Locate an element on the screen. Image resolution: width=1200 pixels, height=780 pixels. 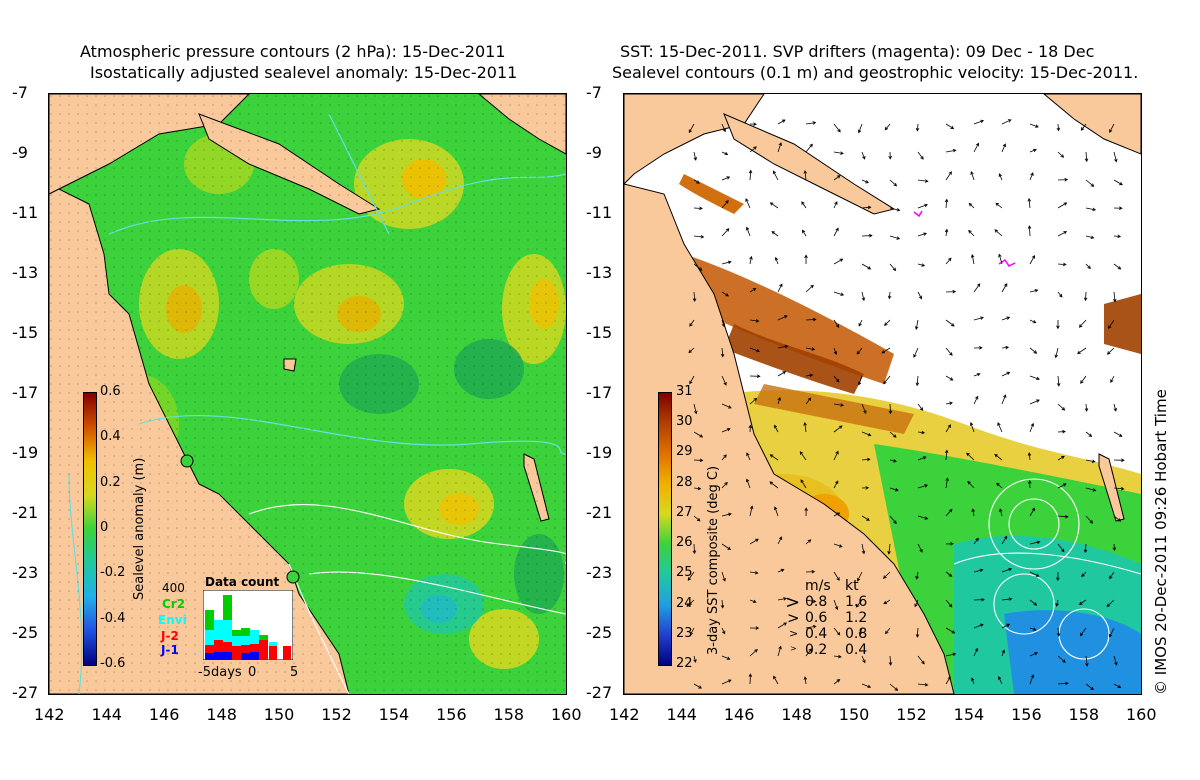
sealevel-colorbar-tick: 0.6 is located at coordinates (110, 391).